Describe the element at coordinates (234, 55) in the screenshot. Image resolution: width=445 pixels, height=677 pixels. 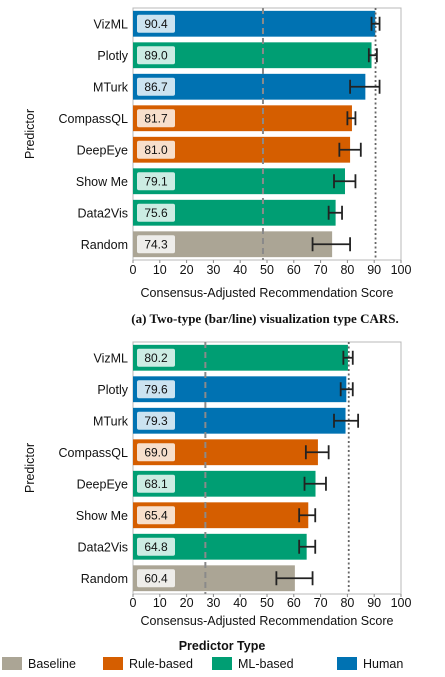
I see `bar-group-plotly: 89.0 Plotly` at that location.